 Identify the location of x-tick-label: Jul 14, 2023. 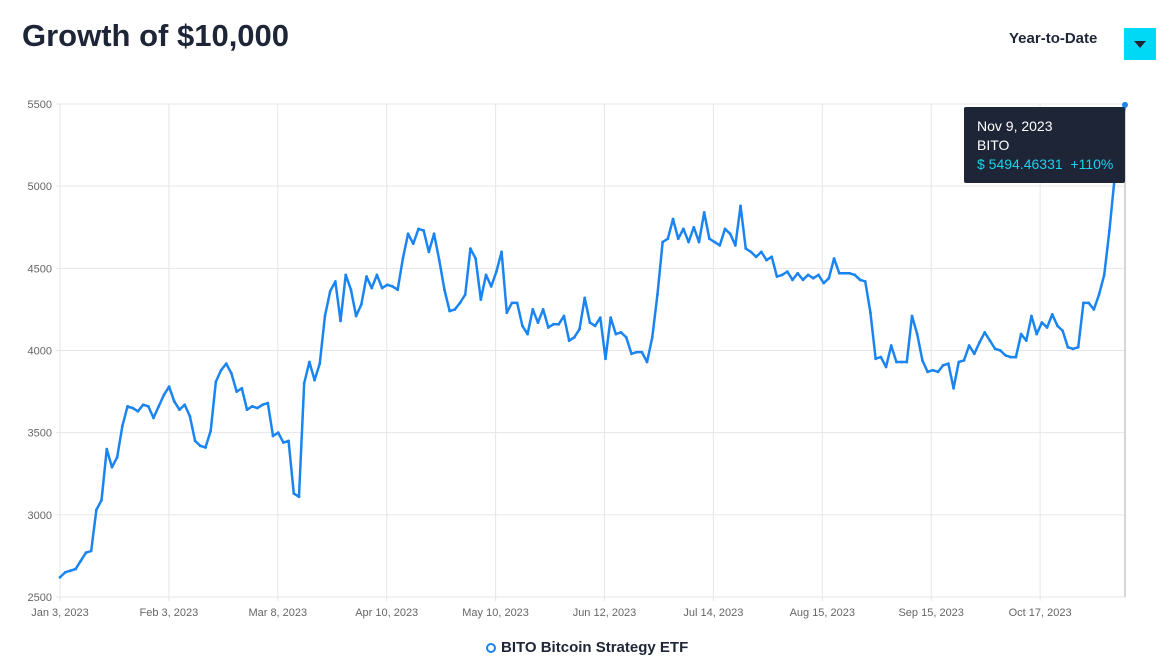
(713, 613).